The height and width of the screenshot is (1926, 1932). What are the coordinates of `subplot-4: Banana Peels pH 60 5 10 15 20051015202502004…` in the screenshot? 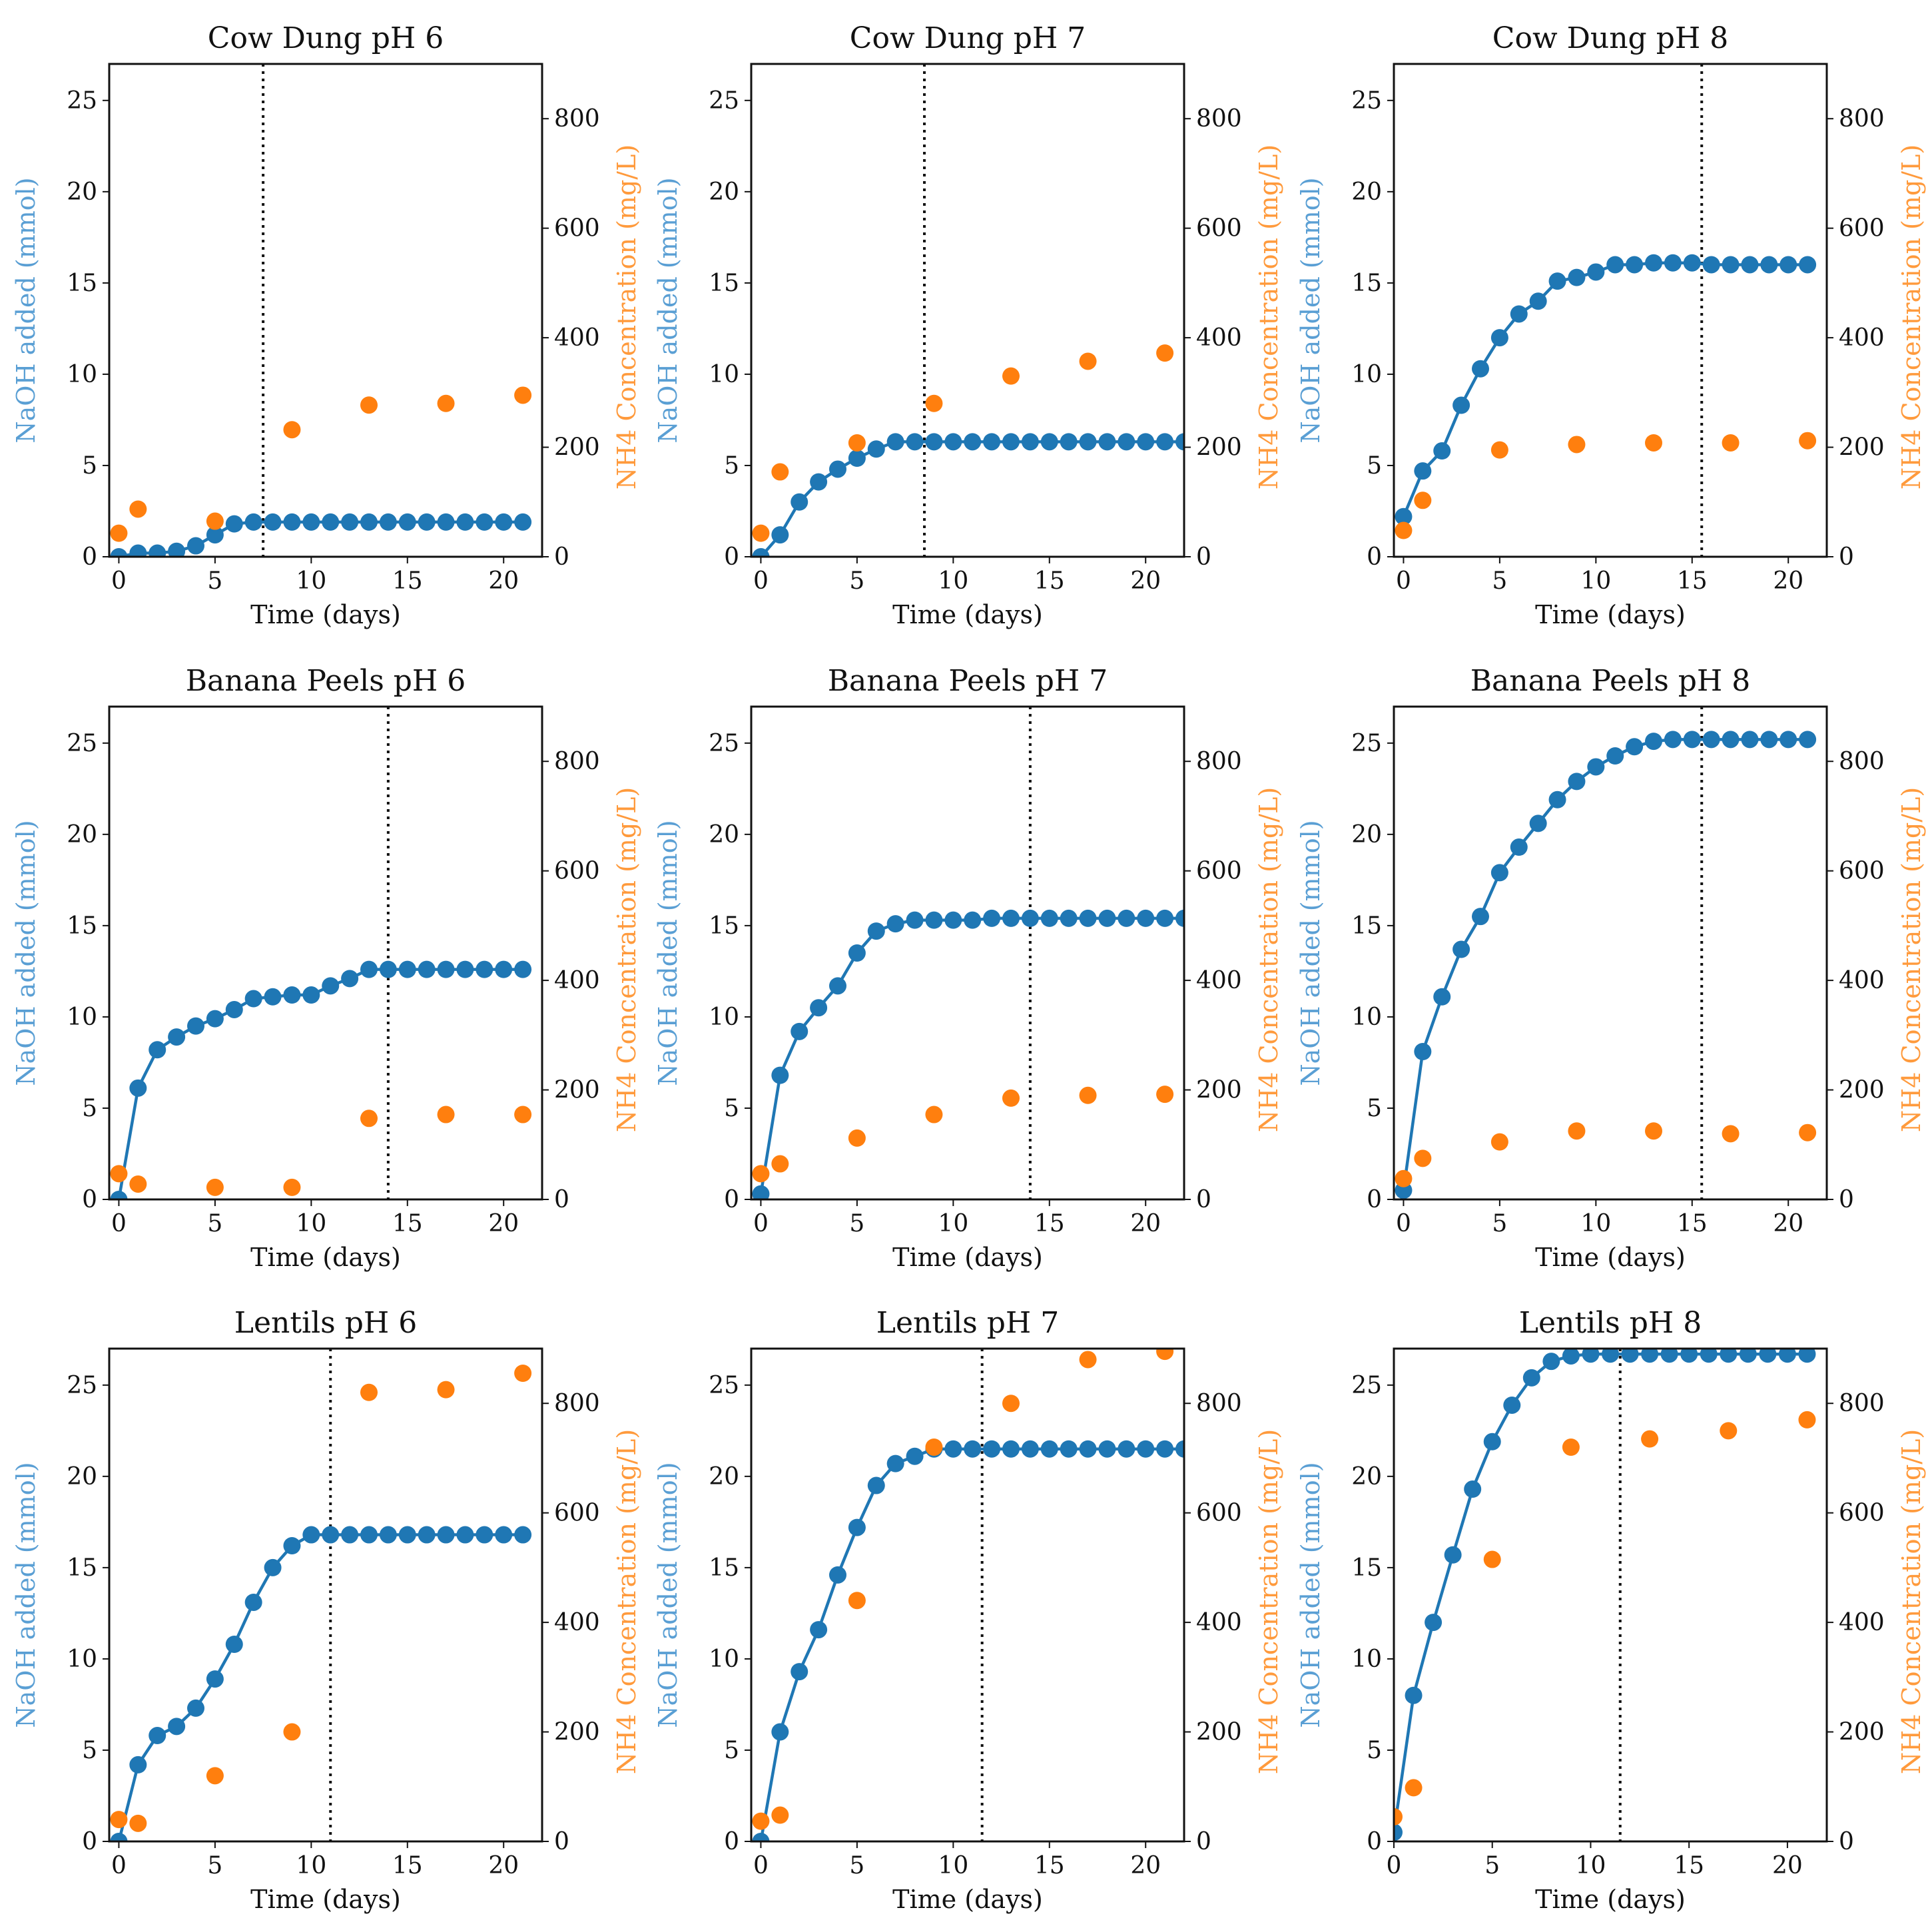 It's located at (326, 968).